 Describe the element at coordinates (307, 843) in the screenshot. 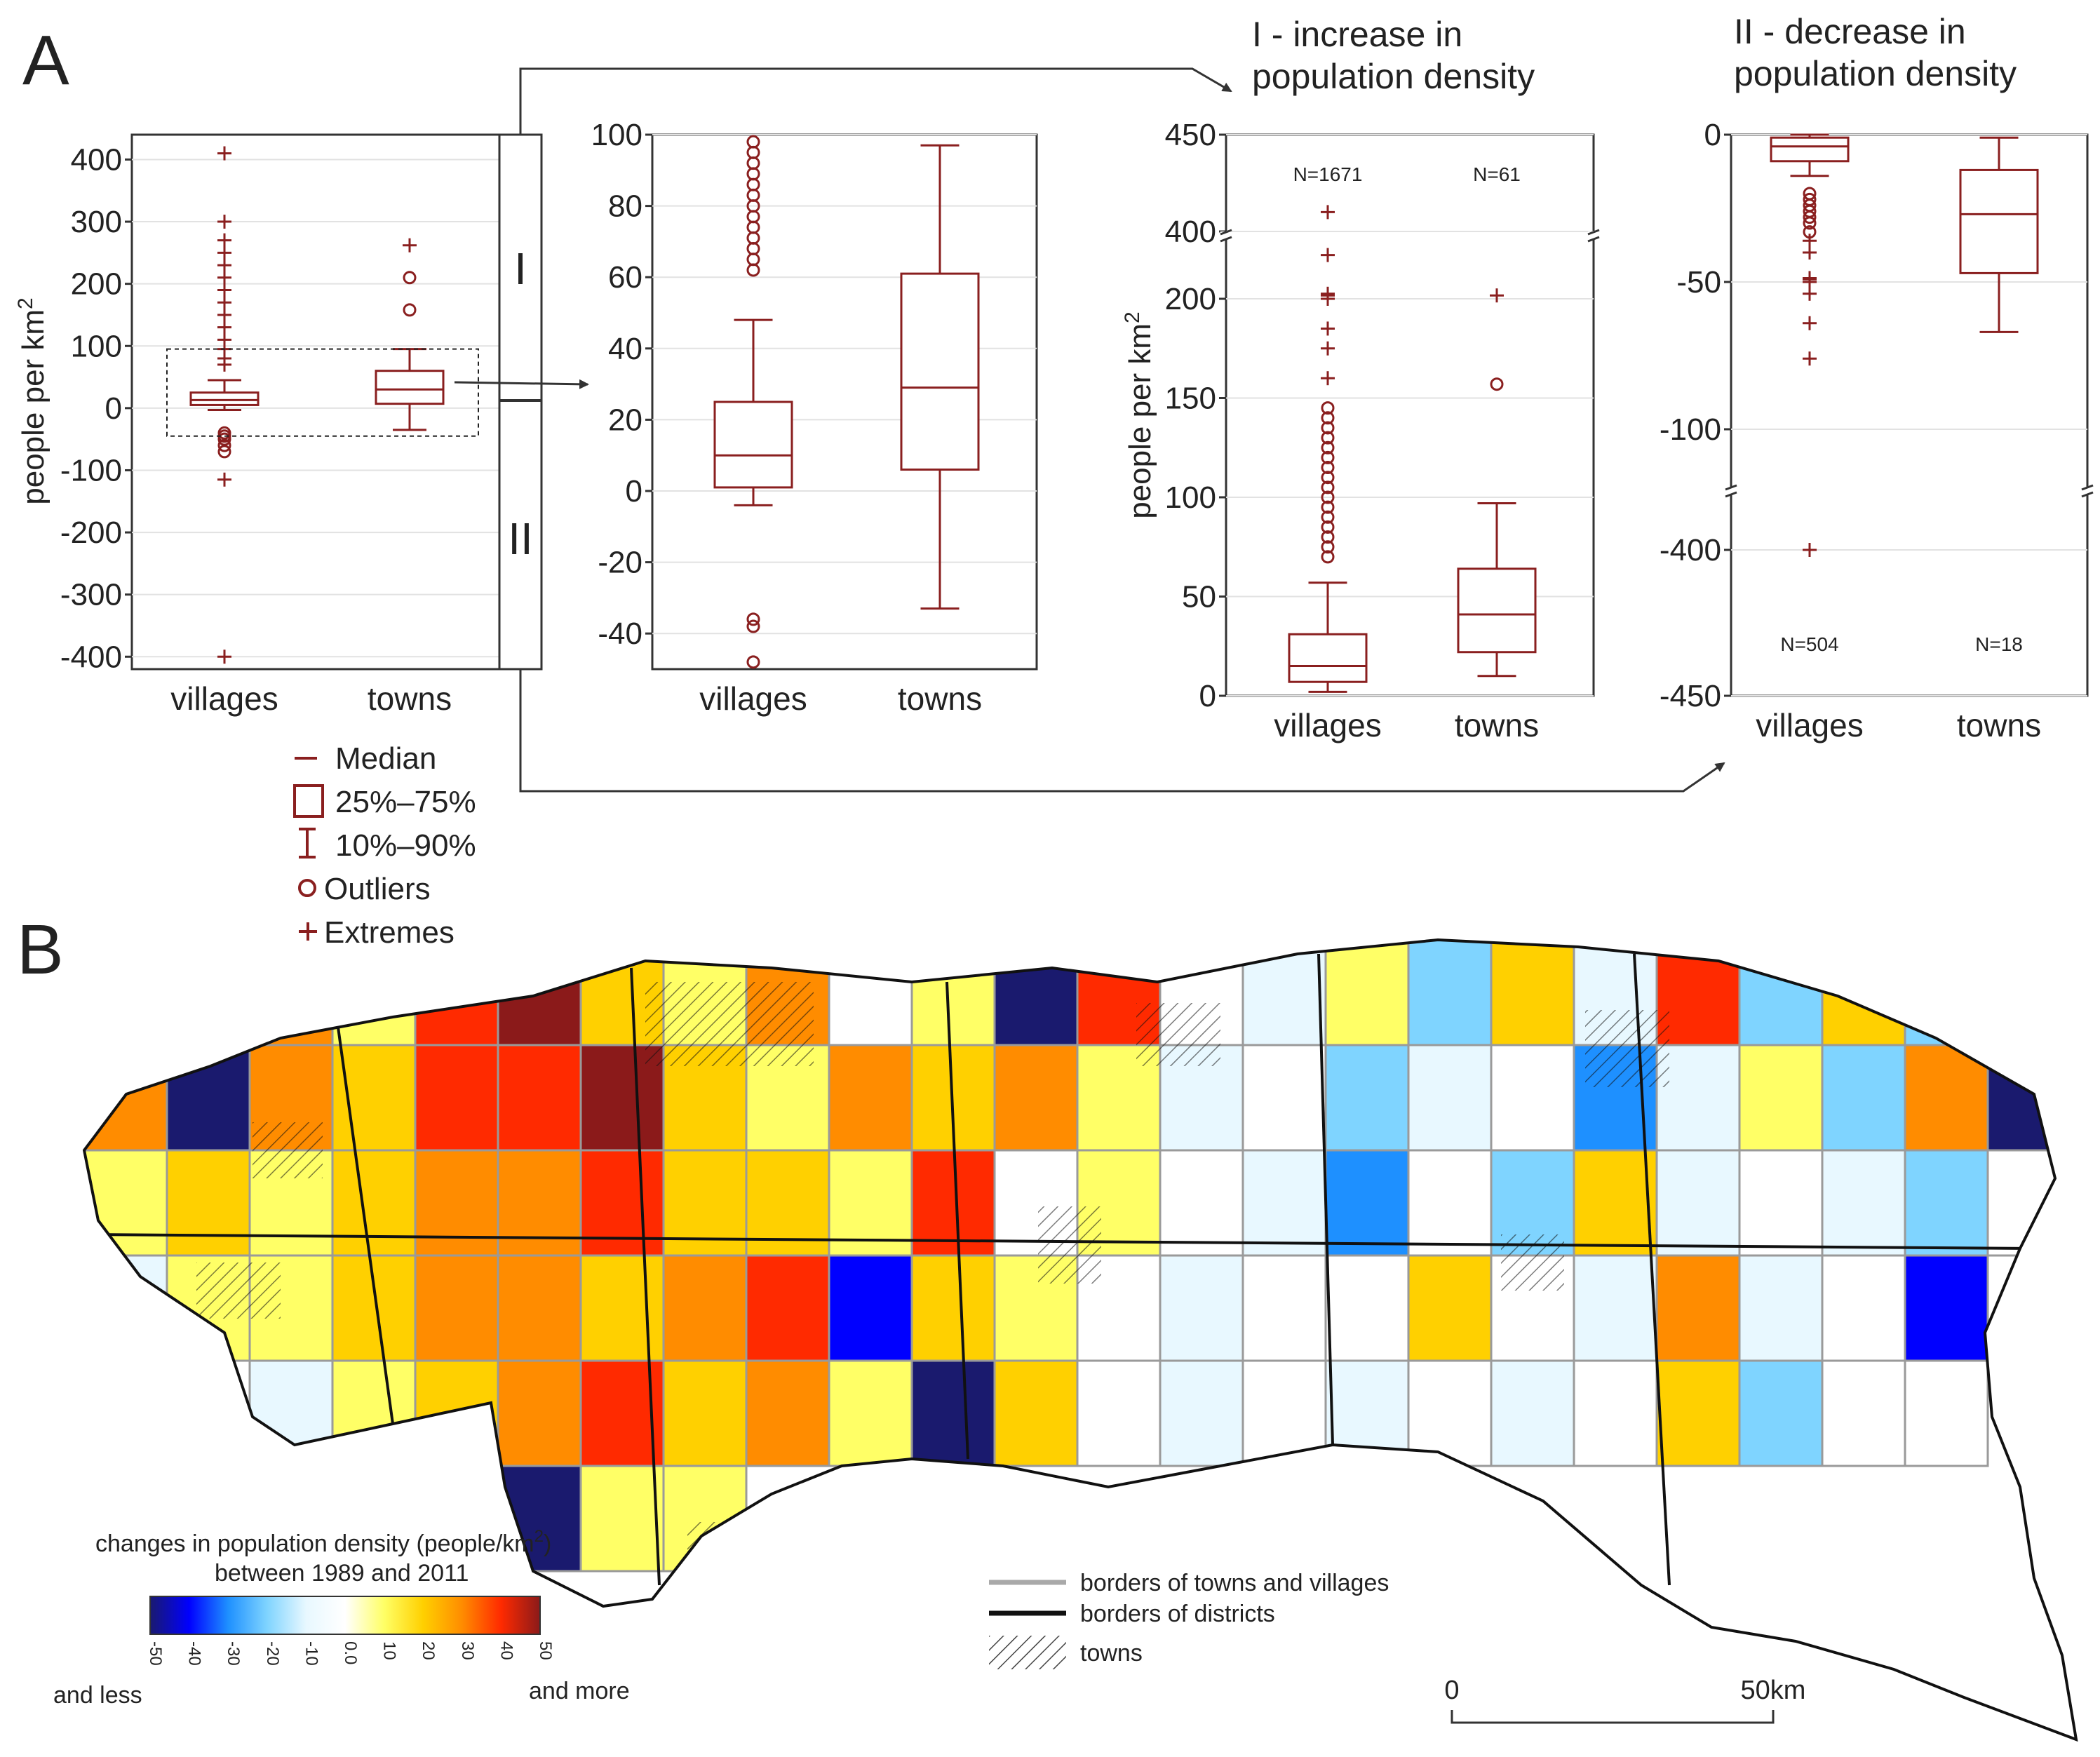

I see `legend-whisker-symbol` at that location.